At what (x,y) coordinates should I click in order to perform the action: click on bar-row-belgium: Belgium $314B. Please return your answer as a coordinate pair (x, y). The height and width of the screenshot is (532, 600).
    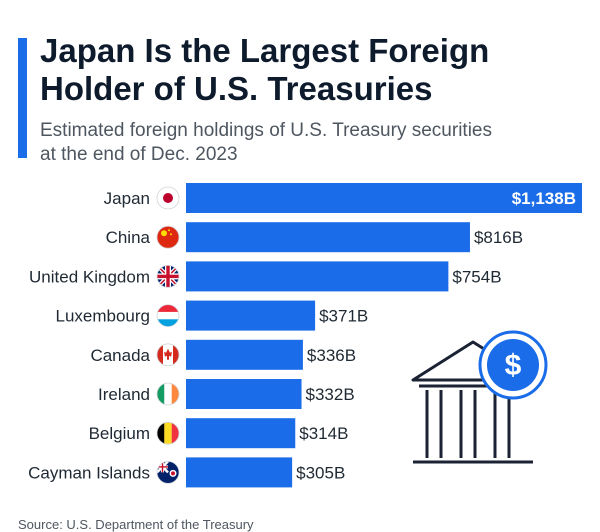
    Looking at the image, I should click on (218, 433).